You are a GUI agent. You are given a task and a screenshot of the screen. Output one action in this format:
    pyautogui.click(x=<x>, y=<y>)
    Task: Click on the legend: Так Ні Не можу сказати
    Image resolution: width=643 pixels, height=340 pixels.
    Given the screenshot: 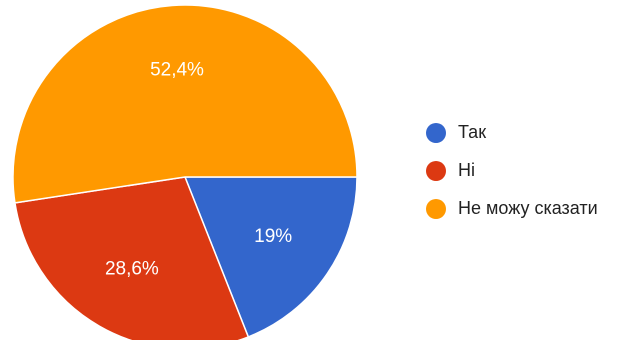 What is the action you would take?
    pyautogui.click(x=512, y=170)
    